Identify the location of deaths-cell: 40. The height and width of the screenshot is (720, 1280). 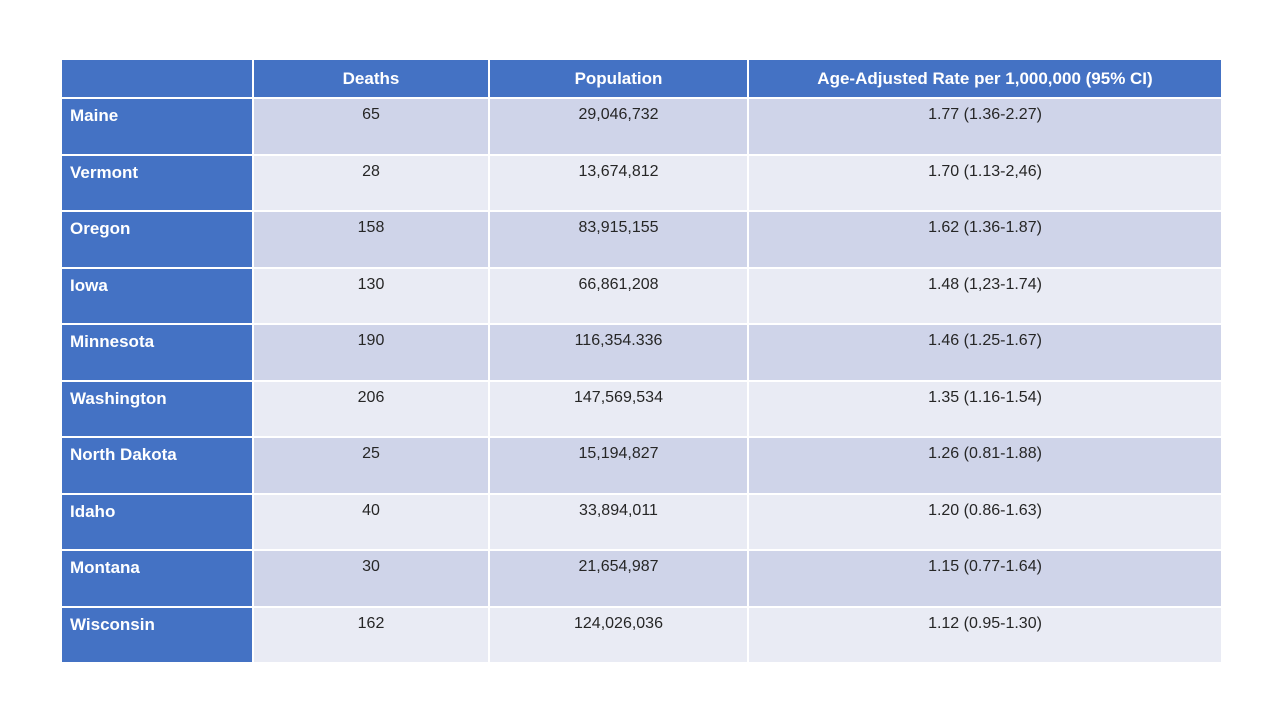
(371, 521).